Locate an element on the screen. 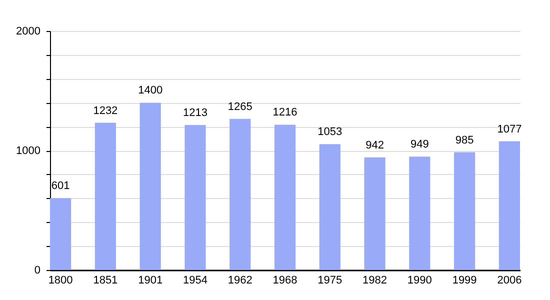 The width and height of the screenshot is (550, 300). data-label: 985 is located at coordinates (464, 140).